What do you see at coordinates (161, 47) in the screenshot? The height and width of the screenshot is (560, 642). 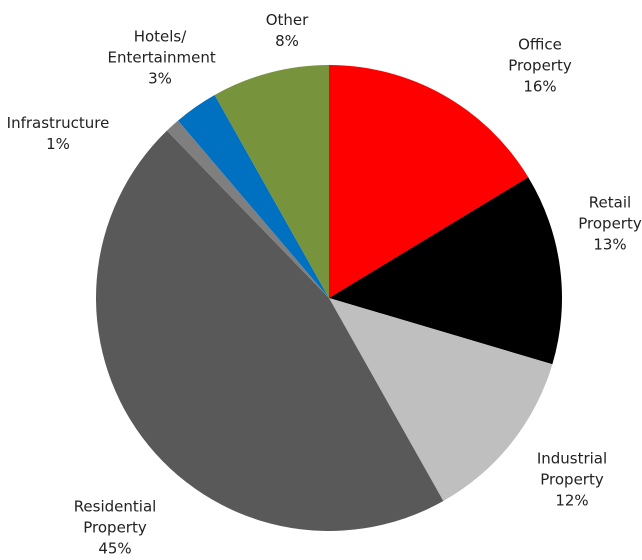 I see `category-name: Hotels/ Entertainment` at bounding box center [161, 47].